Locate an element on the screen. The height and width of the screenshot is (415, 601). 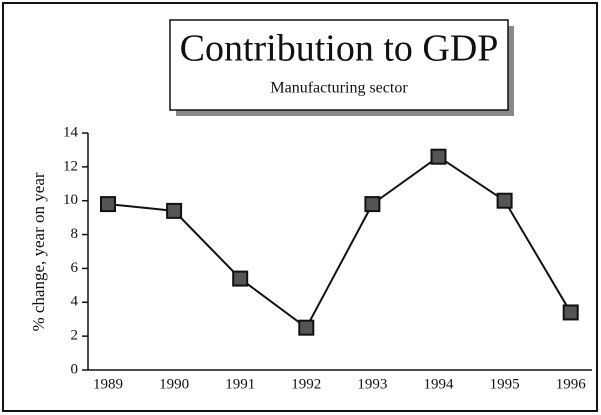
y-tick-label: 0 is located at coordinates (75, 369).